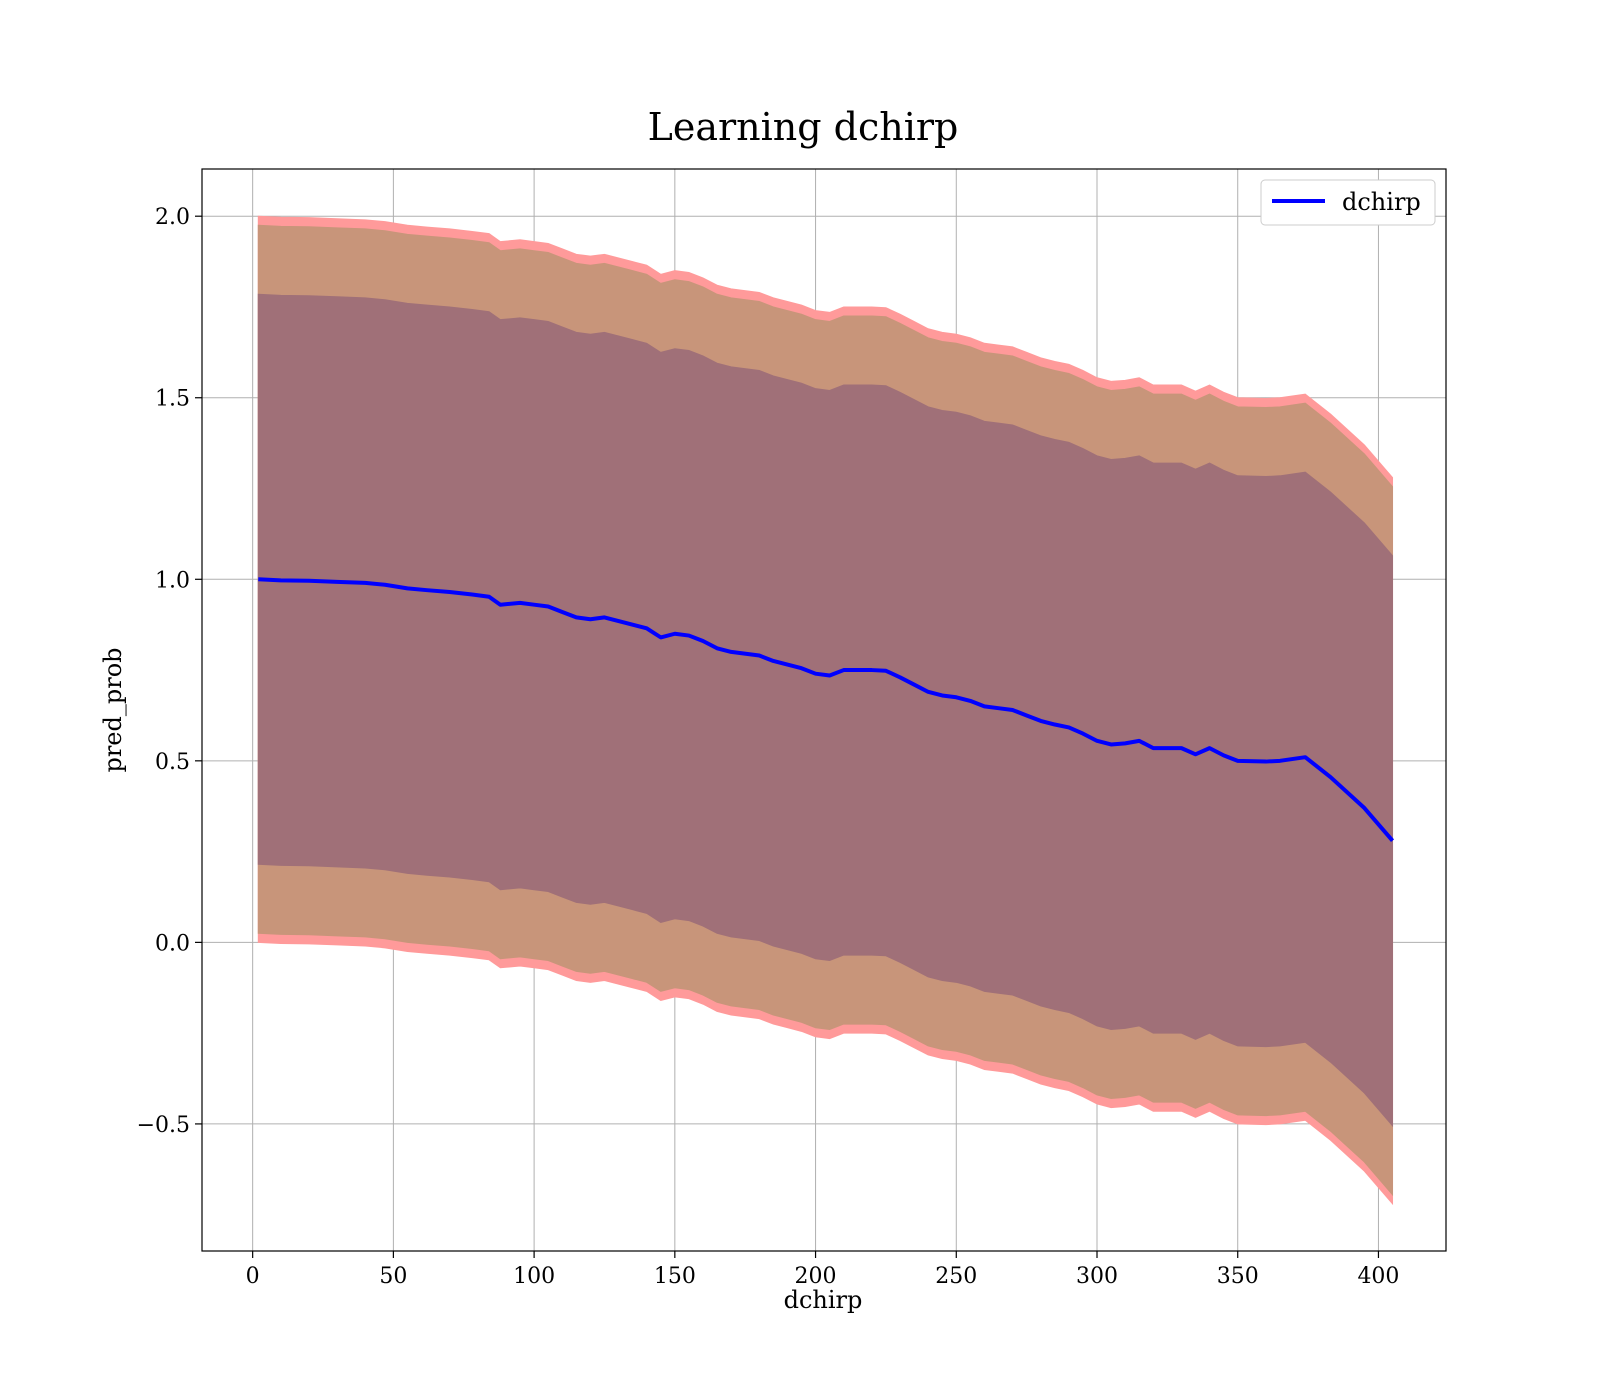 The image size is (1600, 1400). Describe the element at coordinates (1381, 202) in the screenshot. I see `legend-entry-dchirp: dchirp` at that location.